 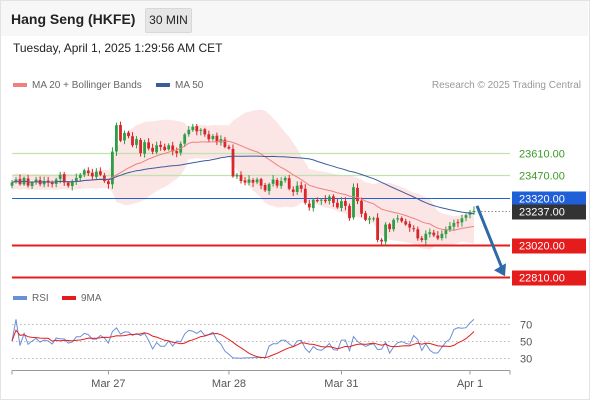 I want to click on interval-button: 30 MIN, so click(x=168, y=20).